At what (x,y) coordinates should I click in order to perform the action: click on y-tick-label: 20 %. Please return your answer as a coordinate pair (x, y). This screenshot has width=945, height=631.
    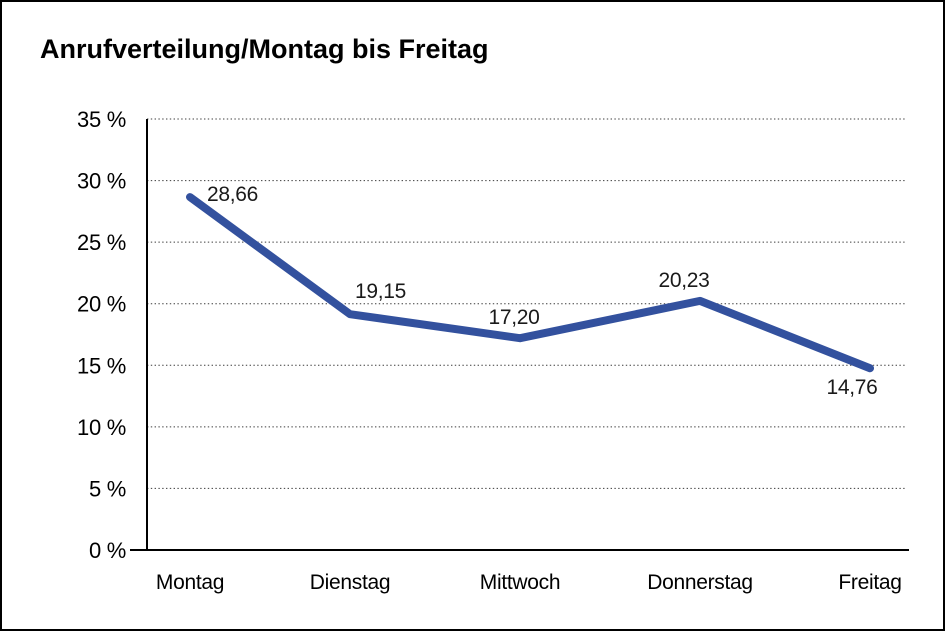
    Looking at the image, I should click on (101, 304).